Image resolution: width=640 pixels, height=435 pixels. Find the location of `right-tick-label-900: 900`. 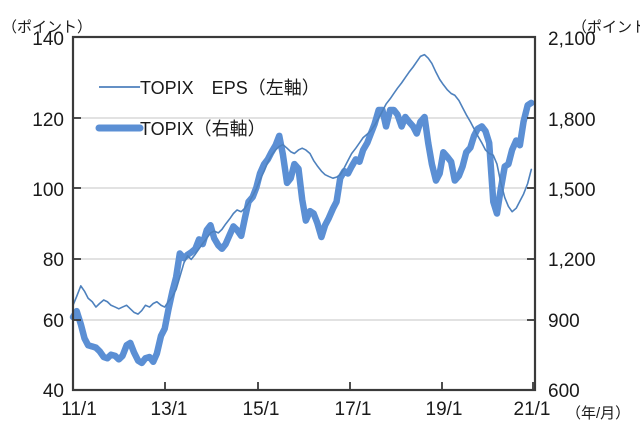

right-tick-label-900: 900 is located at coordinates (564, 321).